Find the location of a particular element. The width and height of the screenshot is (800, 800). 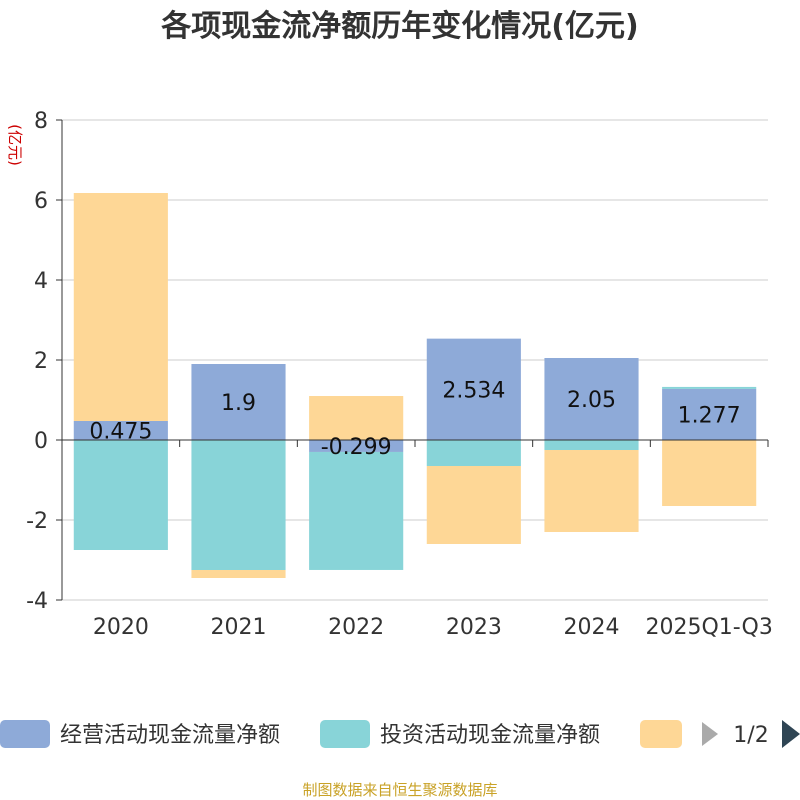

y-tick-label--2: -2 is located at coordinates (37, 521).